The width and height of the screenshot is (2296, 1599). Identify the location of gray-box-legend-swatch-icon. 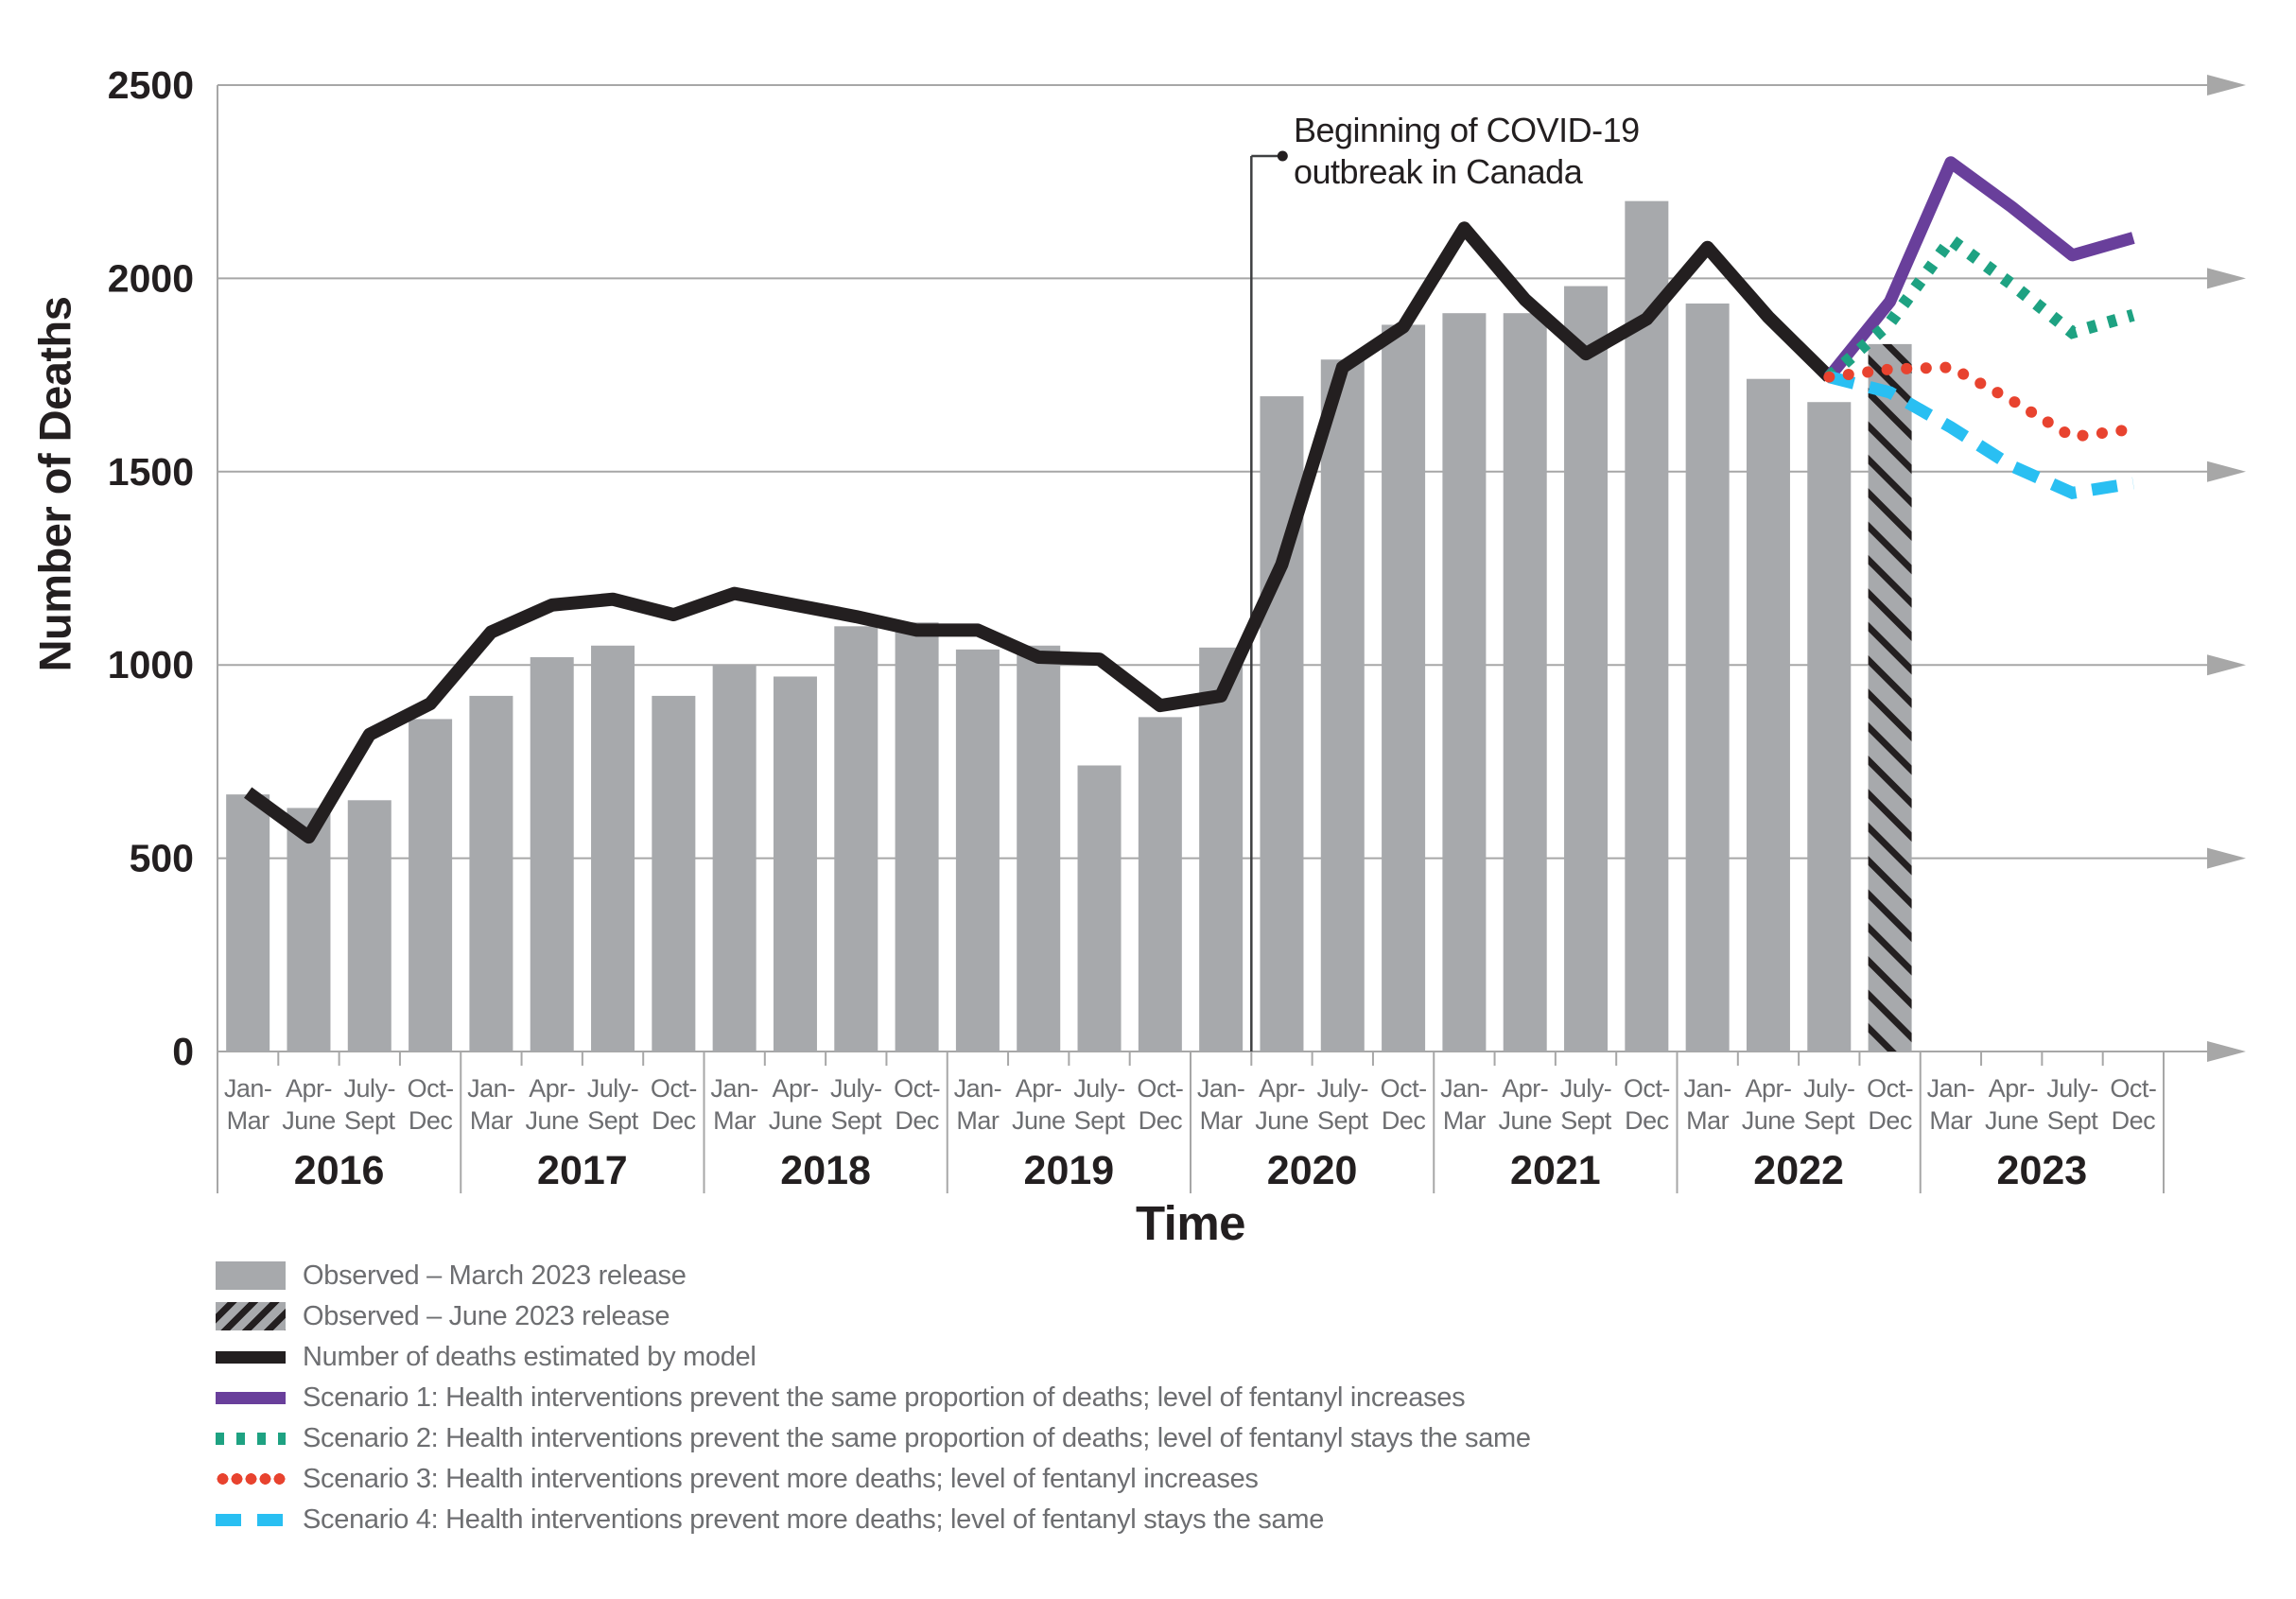
(251, 1275).